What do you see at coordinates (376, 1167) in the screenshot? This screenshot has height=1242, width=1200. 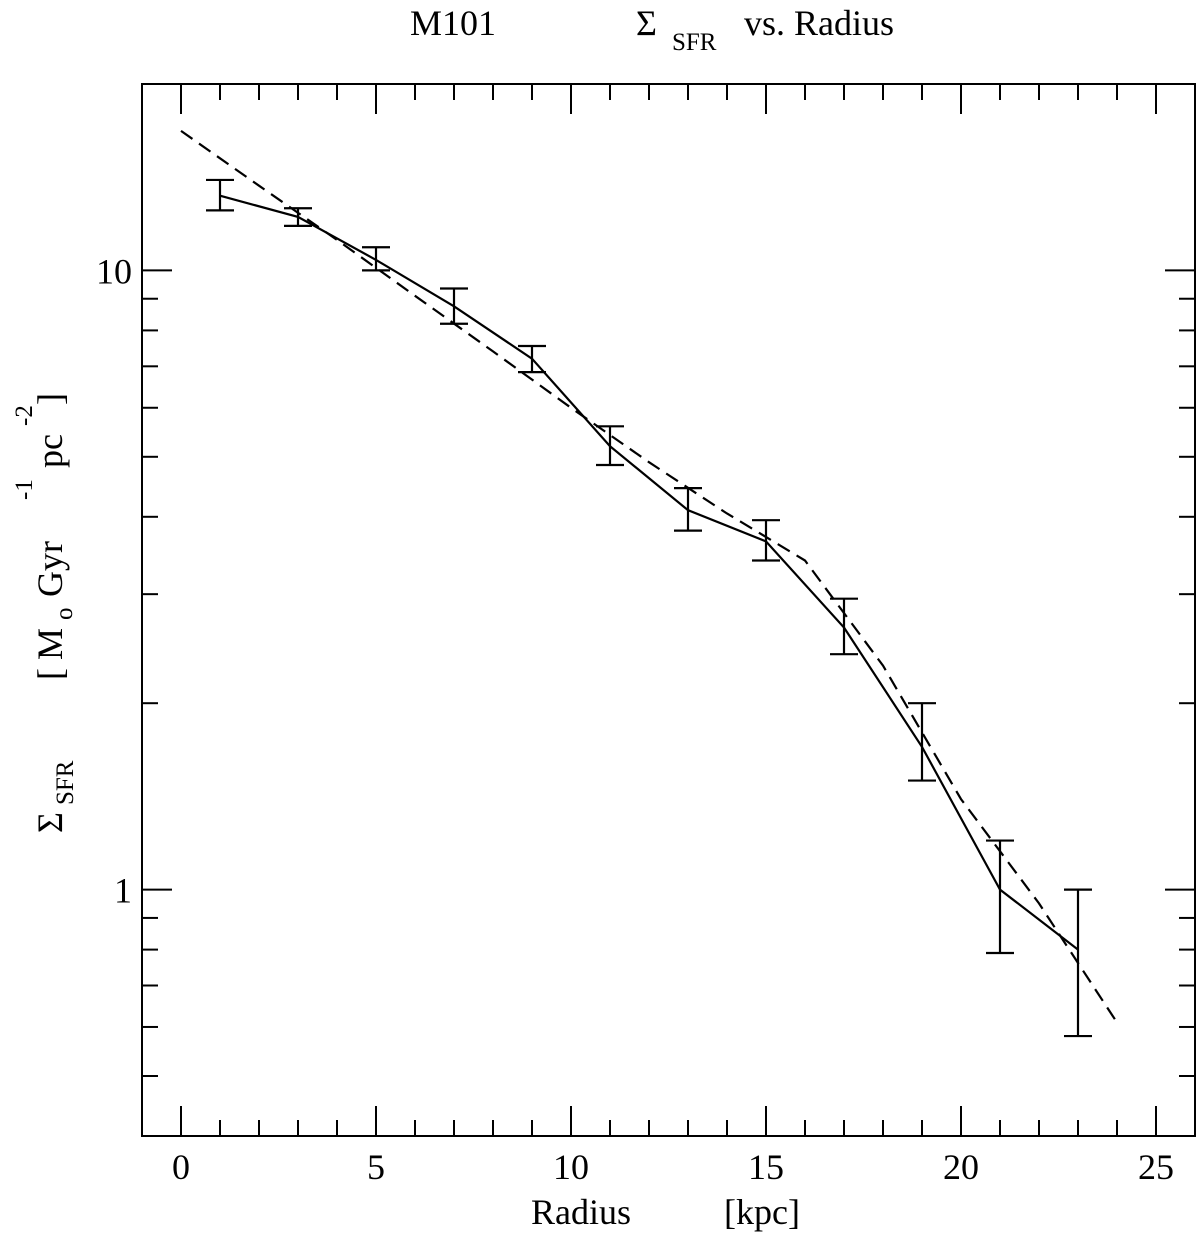 I see `x-tick-label: 5` at bounding box center [376, 1167].